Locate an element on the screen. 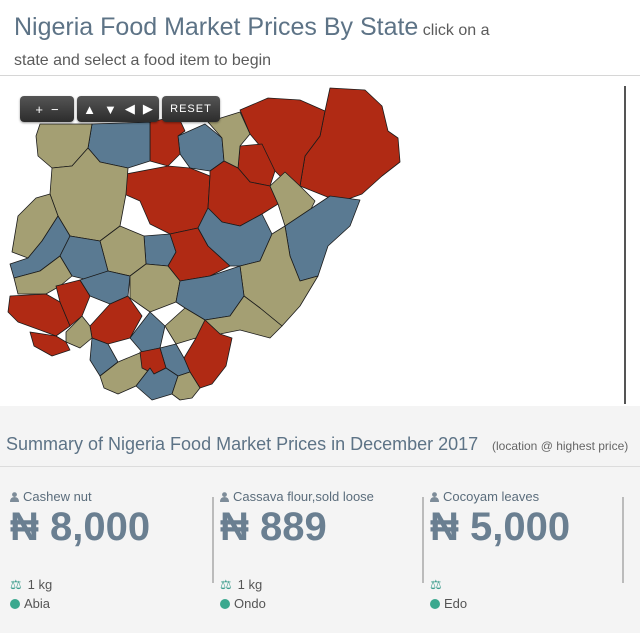 This screenshot has width=640, height=633. price-value: ₦ 889 is located at coordinates (273, 527).